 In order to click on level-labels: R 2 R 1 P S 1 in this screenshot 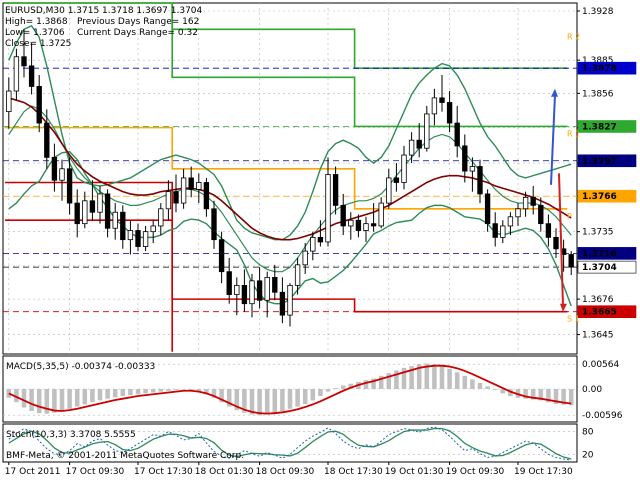, I will do `click(573, 177)`.